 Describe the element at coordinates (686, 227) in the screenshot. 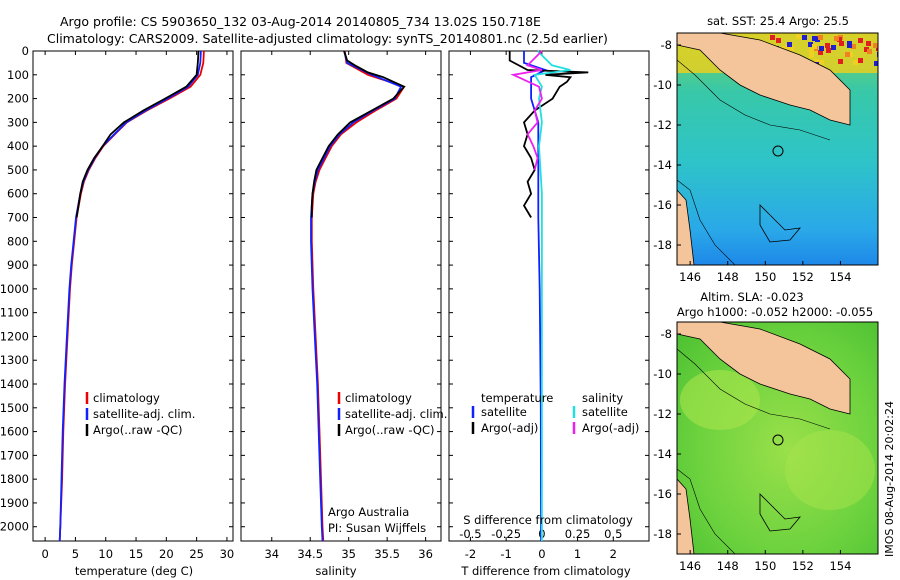

I see `sst-land-australia` at that location.